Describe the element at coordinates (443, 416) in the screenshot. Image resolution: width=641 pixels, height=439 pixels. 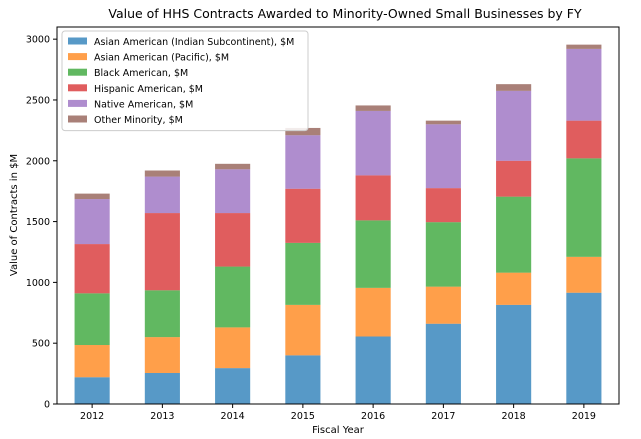
I see `x-tick-label: 2017` at that location.